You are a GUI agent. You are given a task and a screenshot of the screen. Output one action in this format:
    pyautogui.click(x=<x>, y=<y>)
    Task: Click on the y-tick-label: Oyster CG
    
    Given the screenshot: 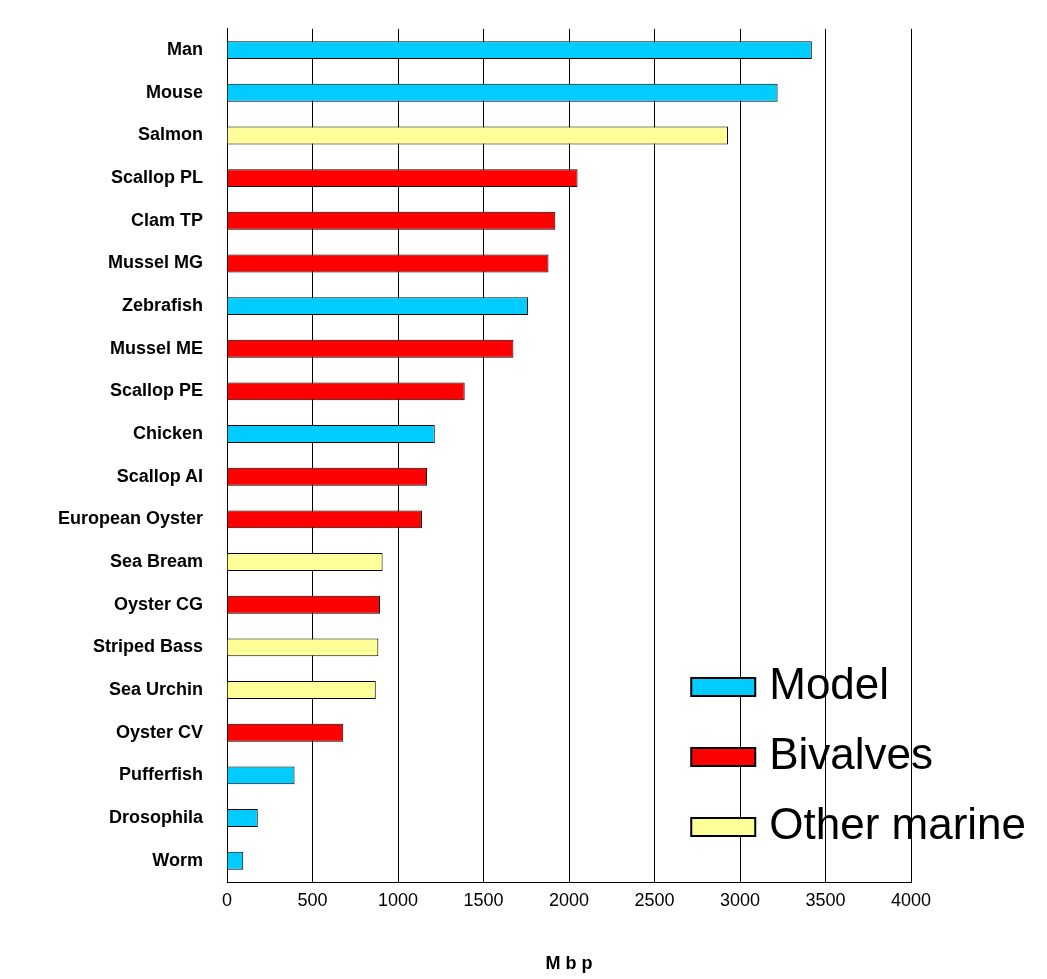 What is the action you would take?
    pyautogui.click(x=158, y=603)
    